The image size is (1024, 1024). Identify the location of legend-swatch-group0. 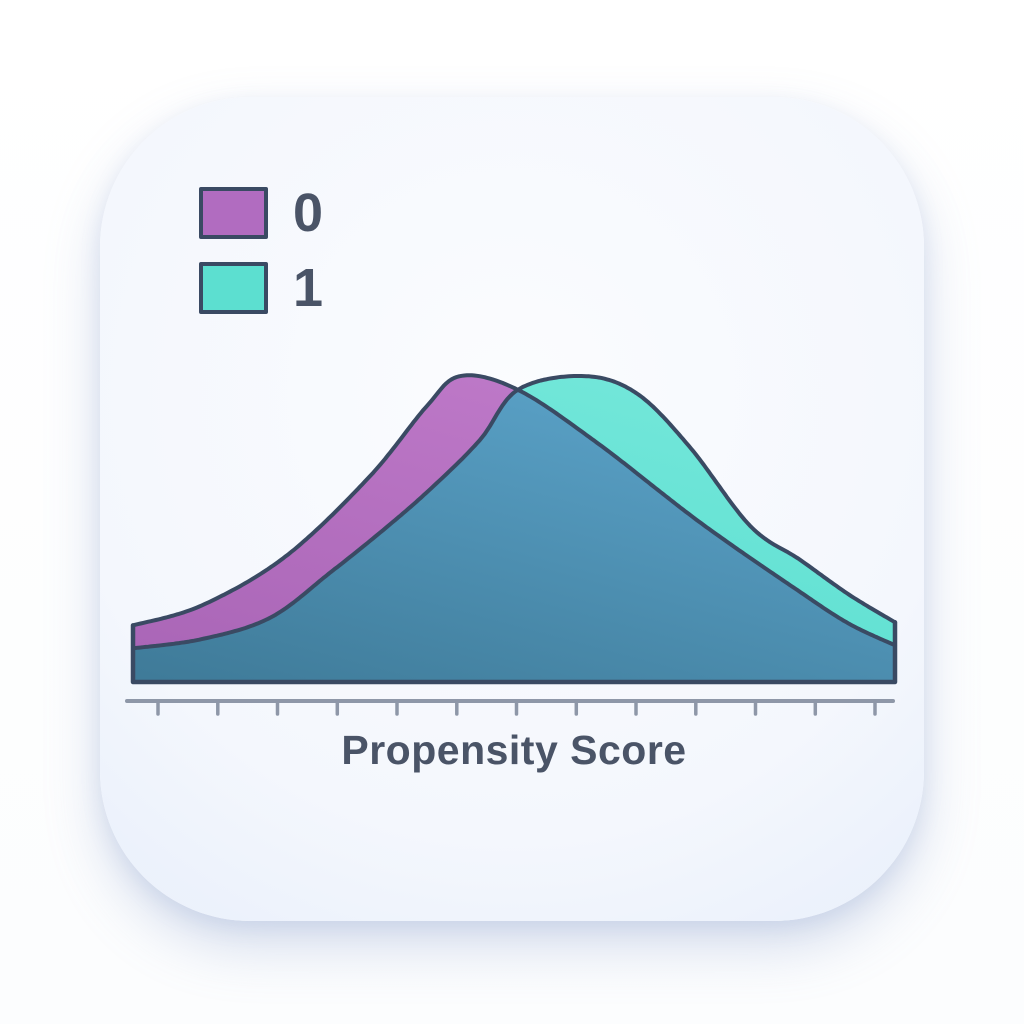
(233, 213).